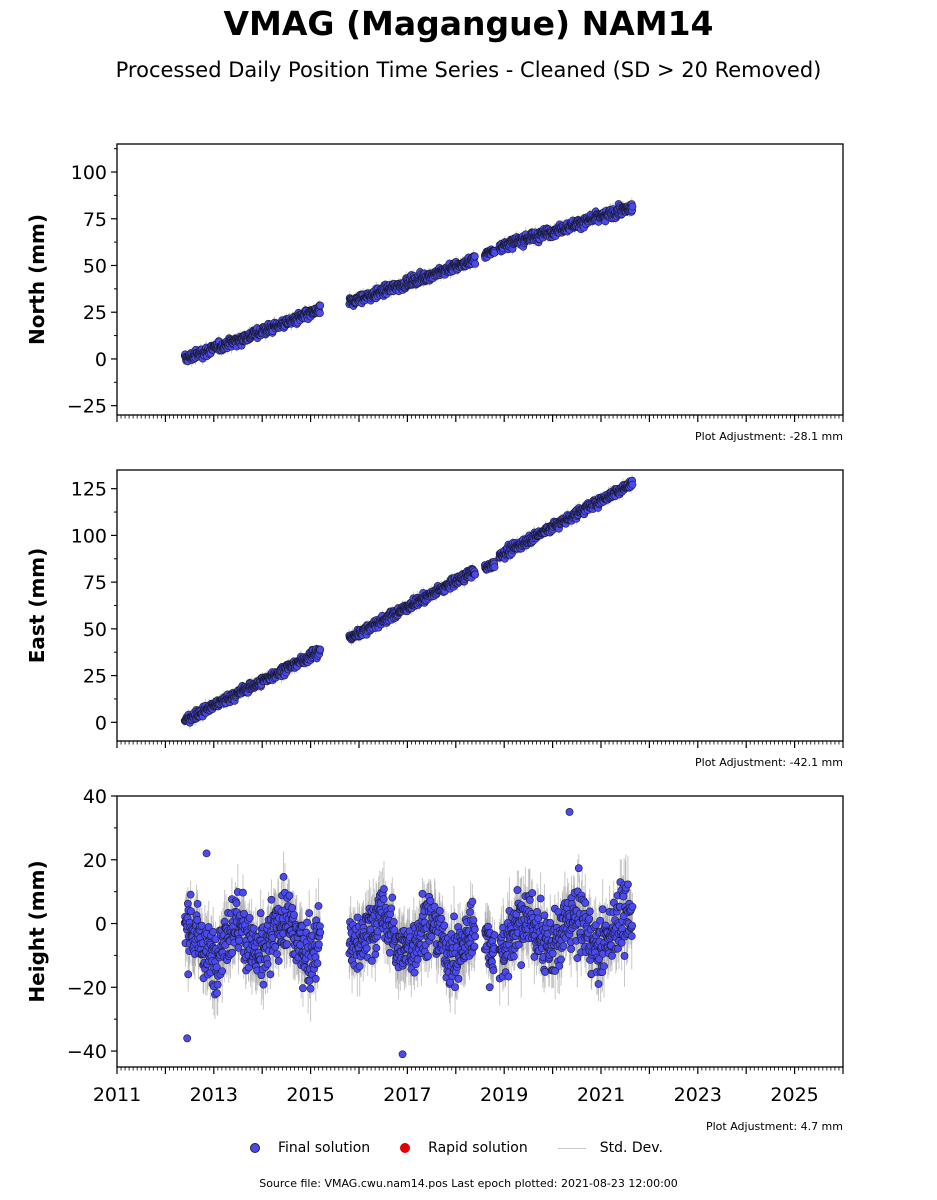 This screenshot has height=1200, width=937. I want to click on plot-adjustment-label: Plot Adjustment: -28.1 mm, so click(769, 436).